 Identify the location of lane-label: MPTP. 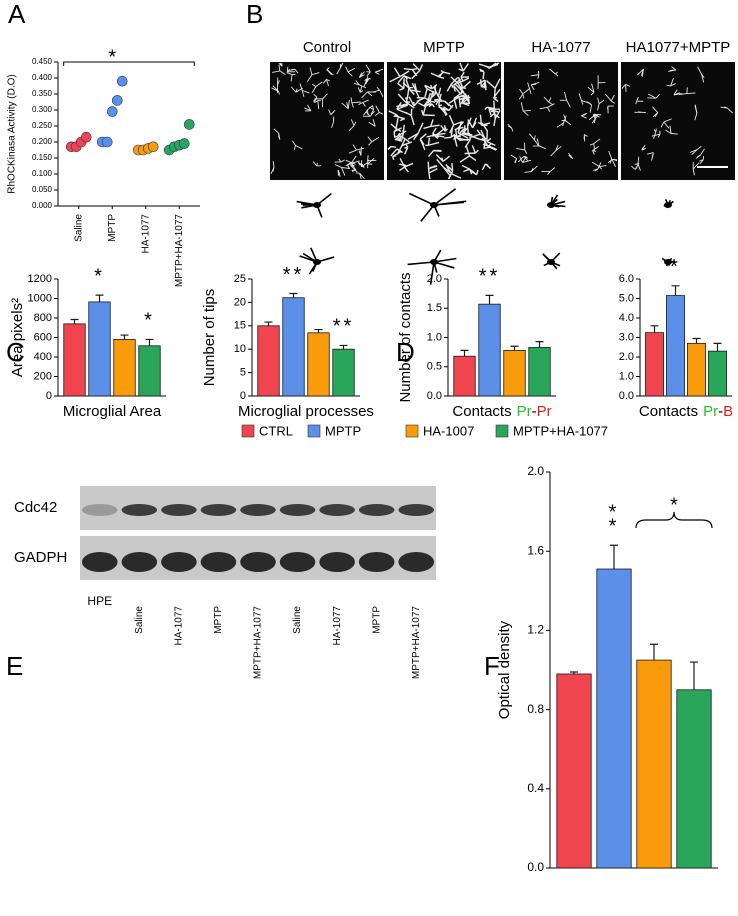
(376, 620).